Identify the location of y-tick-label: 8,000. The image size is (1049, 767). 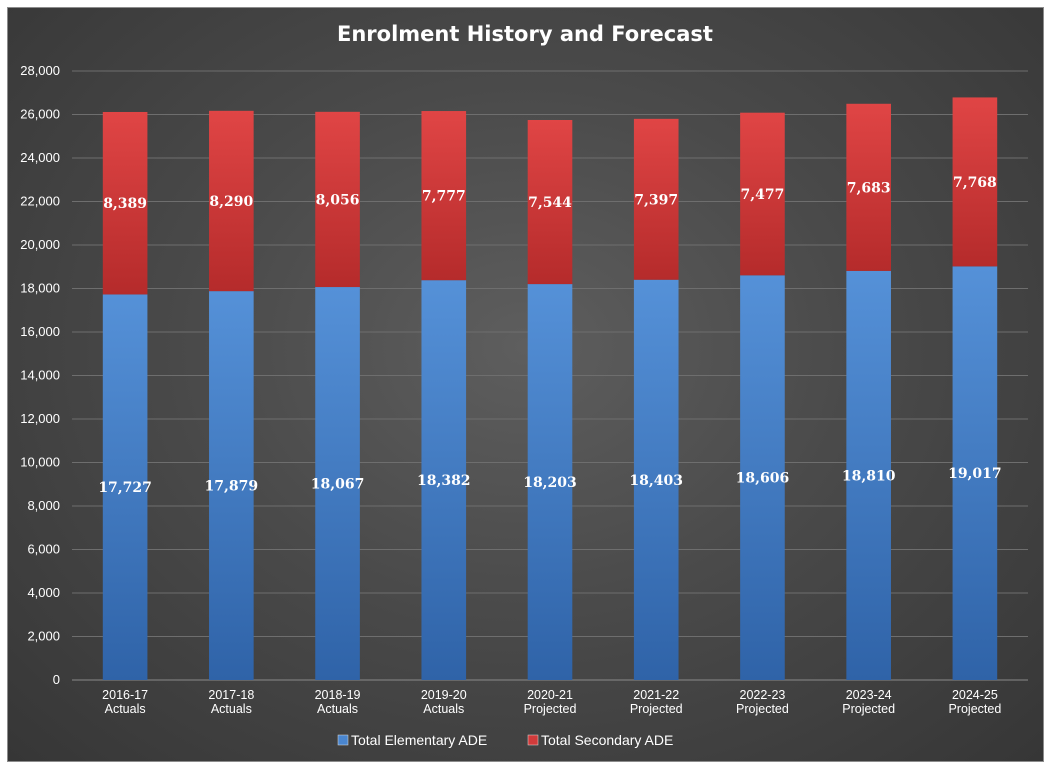
(43, 505).